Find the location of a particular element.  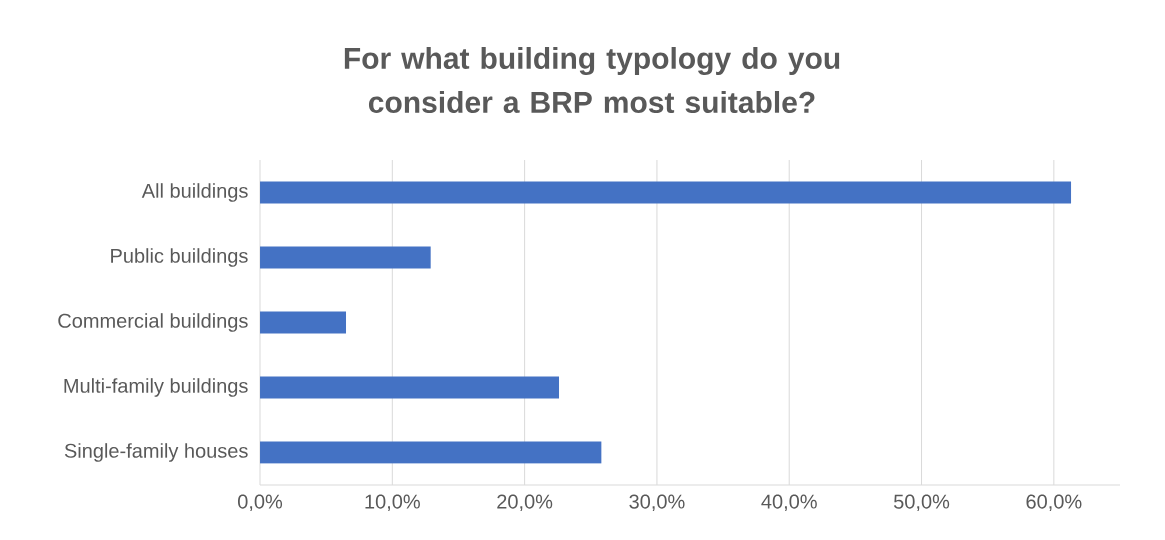

x-tick-label: 10,0% is located at coordinates (392, 503).